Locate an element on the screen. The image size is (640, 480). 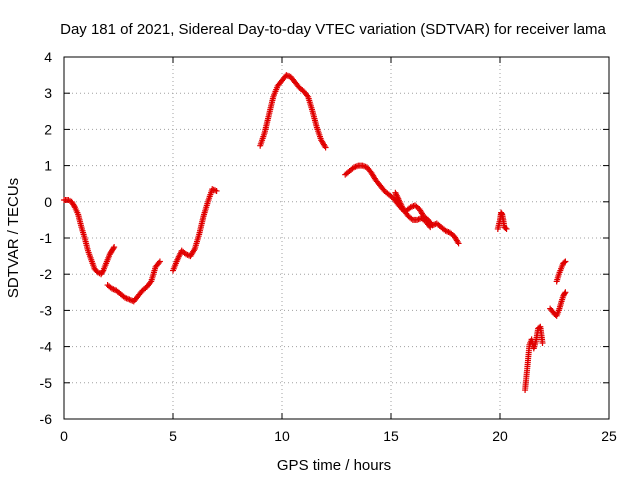
y-tick-label: 1 is located at coordinates (48, 166).